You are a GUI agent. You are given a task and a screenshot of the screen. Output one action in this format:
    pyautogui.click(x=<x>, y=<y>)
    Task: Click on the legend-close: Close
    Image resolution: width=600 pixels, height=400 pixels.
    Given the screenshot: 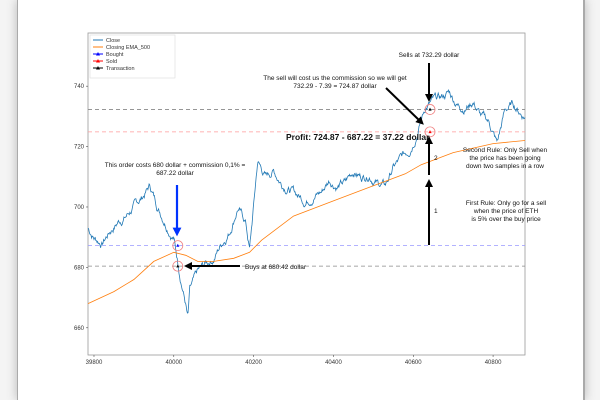 What is the action you would take?
    pyautogui.click(x=106, y=41)
    